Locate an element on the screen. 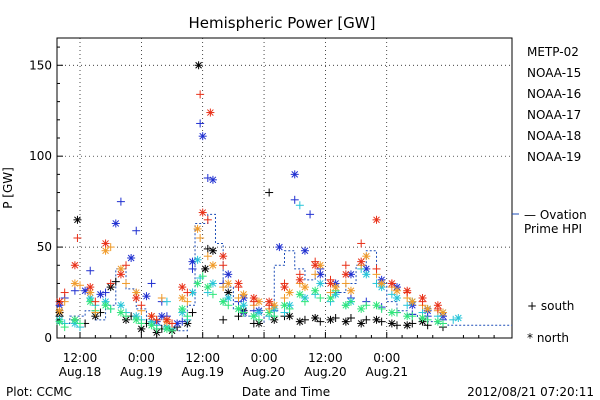  x-tick-date-5: Aug.21 is located at coordinates (386, 372).